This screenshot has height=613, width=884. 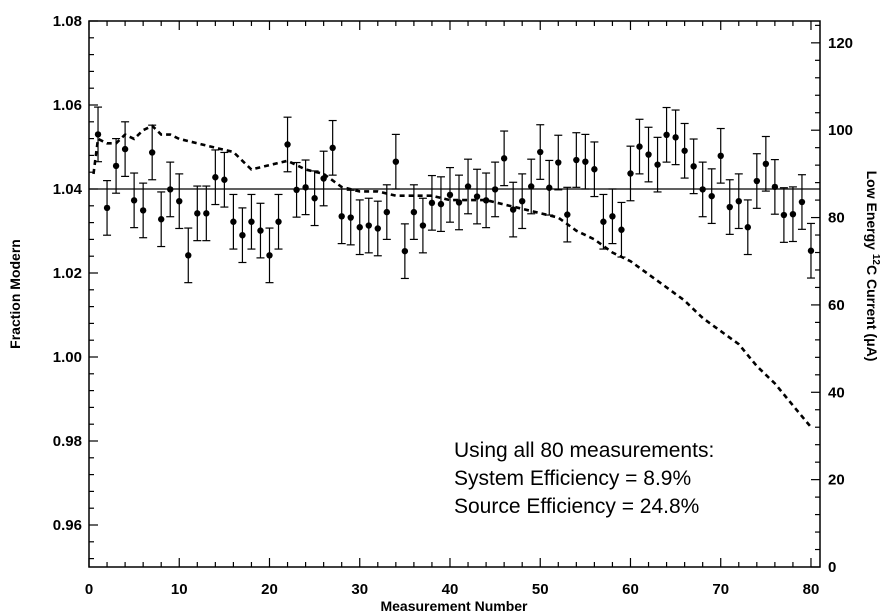 I want to click on x-tick-label: 70, so click(x=720, y=589).